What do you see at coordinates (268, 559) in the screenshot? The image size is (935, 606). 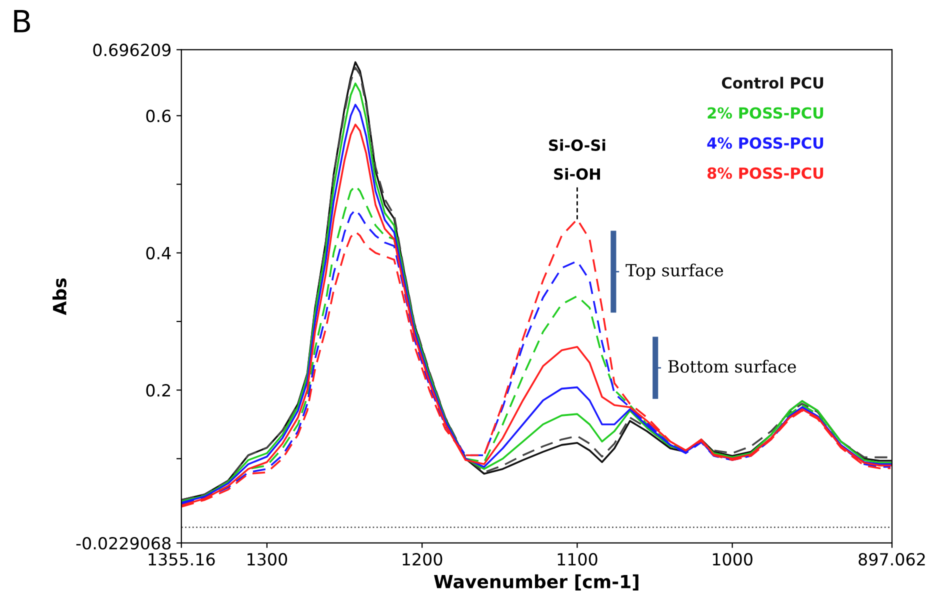 I see `x-tick-label: 1300` at bounding box center [268, 559].